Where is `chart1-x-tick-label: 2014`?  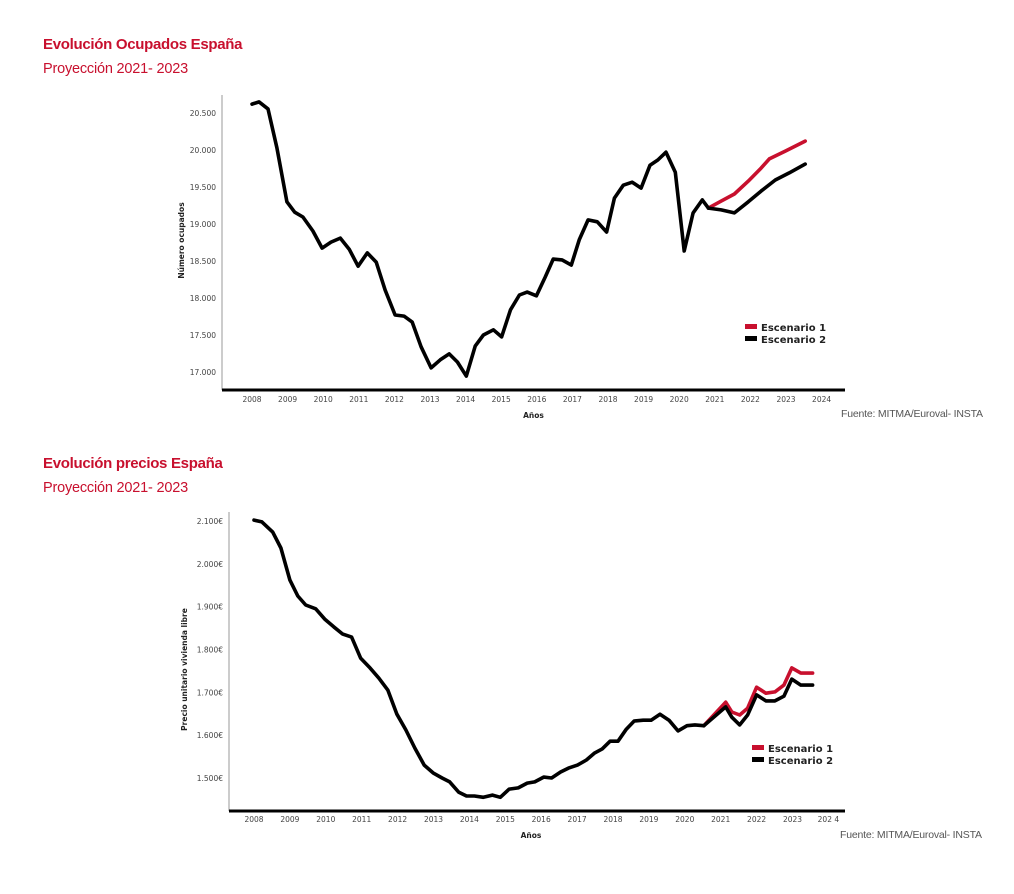 chart1-x-tick-label: 2014 is located at coordinates (465, 399).